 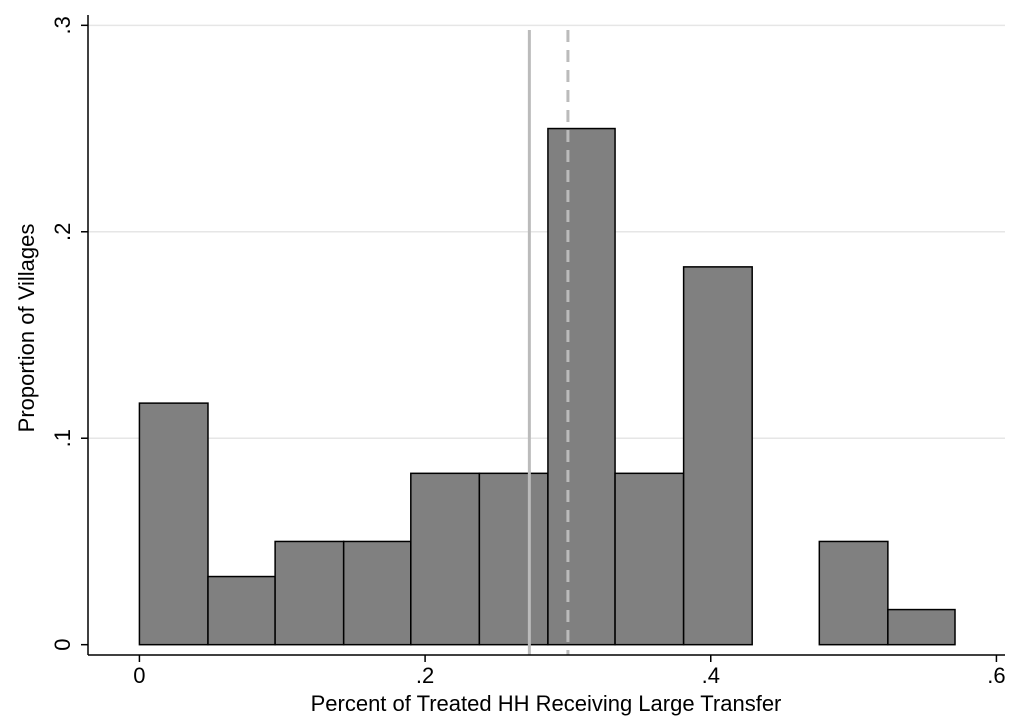 What do you see at coordinates (62, 25) in the screenshot?
I see `y-tick-label: .3` at bounding box center [62, 25].